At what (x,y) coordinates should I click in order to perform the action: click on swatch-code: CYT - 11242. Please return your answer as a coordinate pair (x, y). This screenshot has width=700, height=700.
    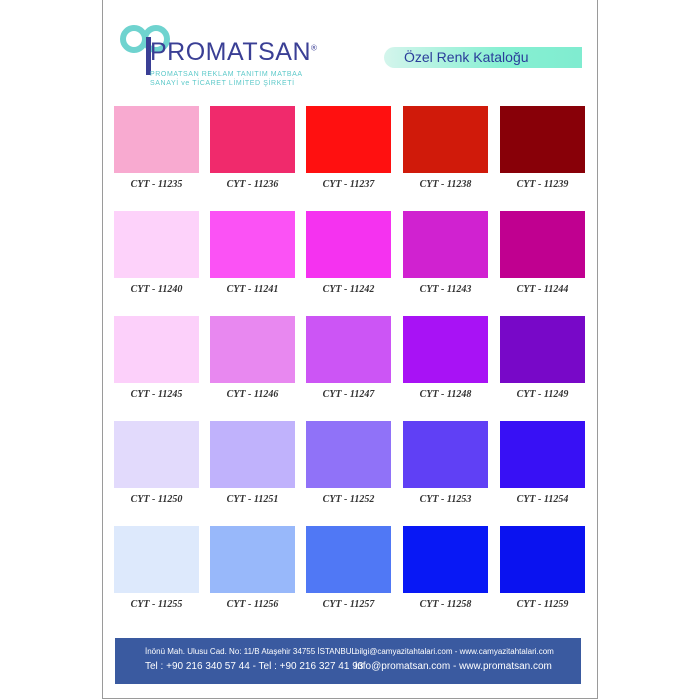
    Looking at the image, I should click on (348, 289).